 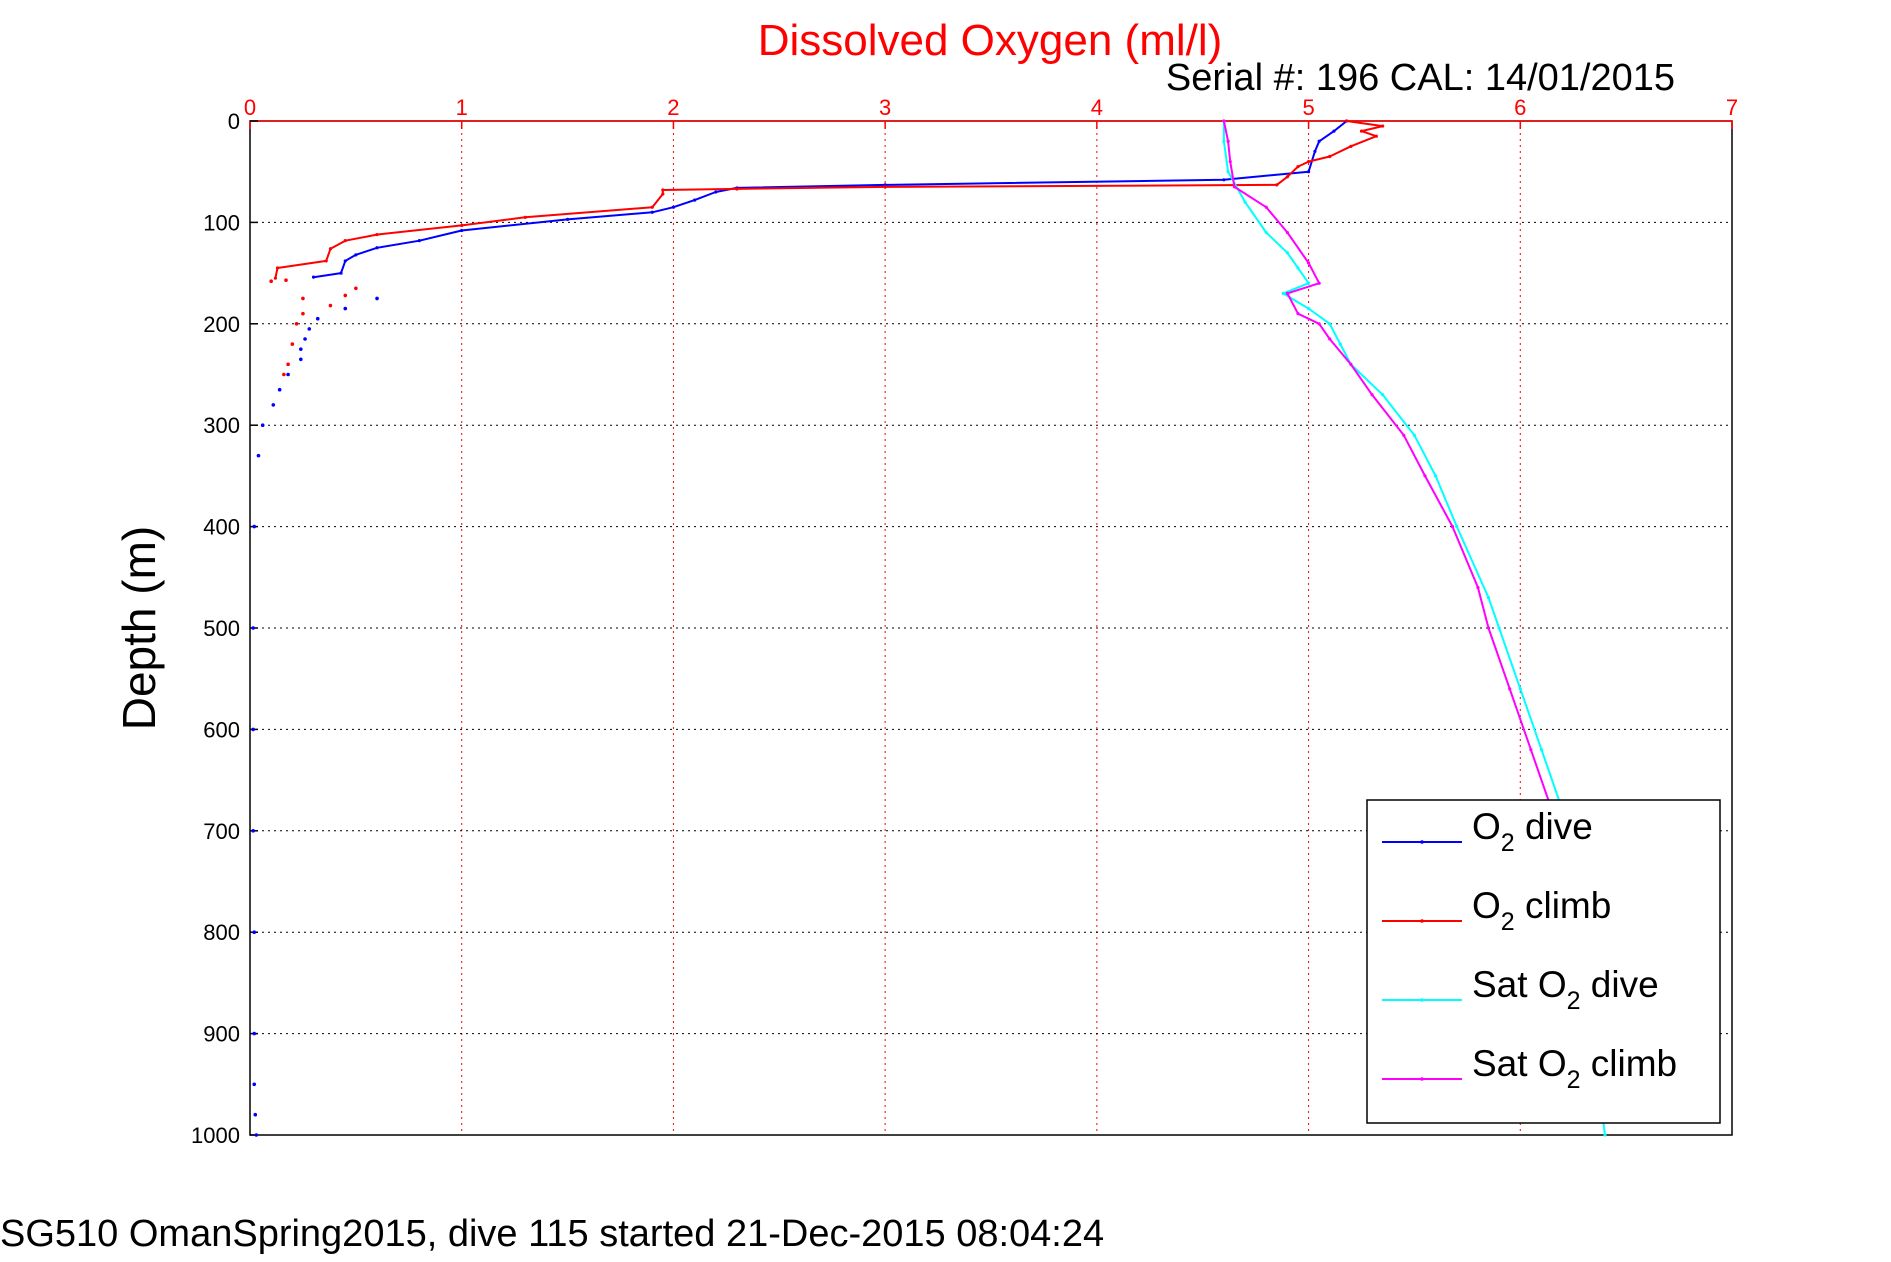 What do you see at coordinates (1422, 1079) in the screenshot?
I see `legend-marker-sat-o2-climb` at bounding box center [1422, 1079].